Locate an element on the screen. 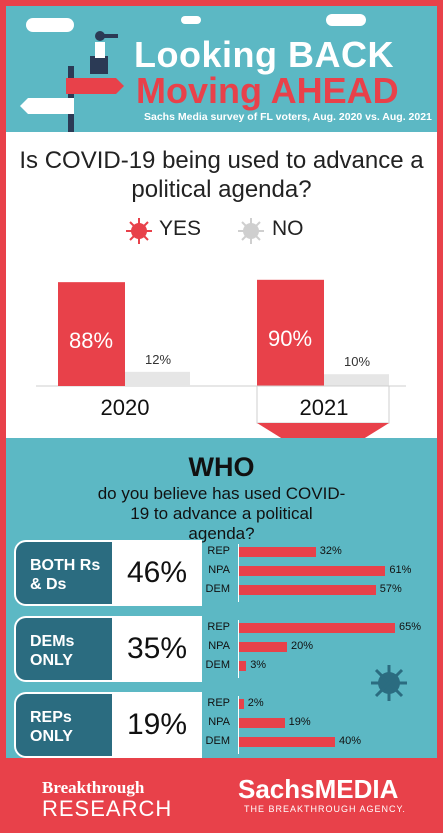 Image resolution: width=443 pixels, height=833 pixels. bar-yes-2020 is located at coordinates (91, 334).